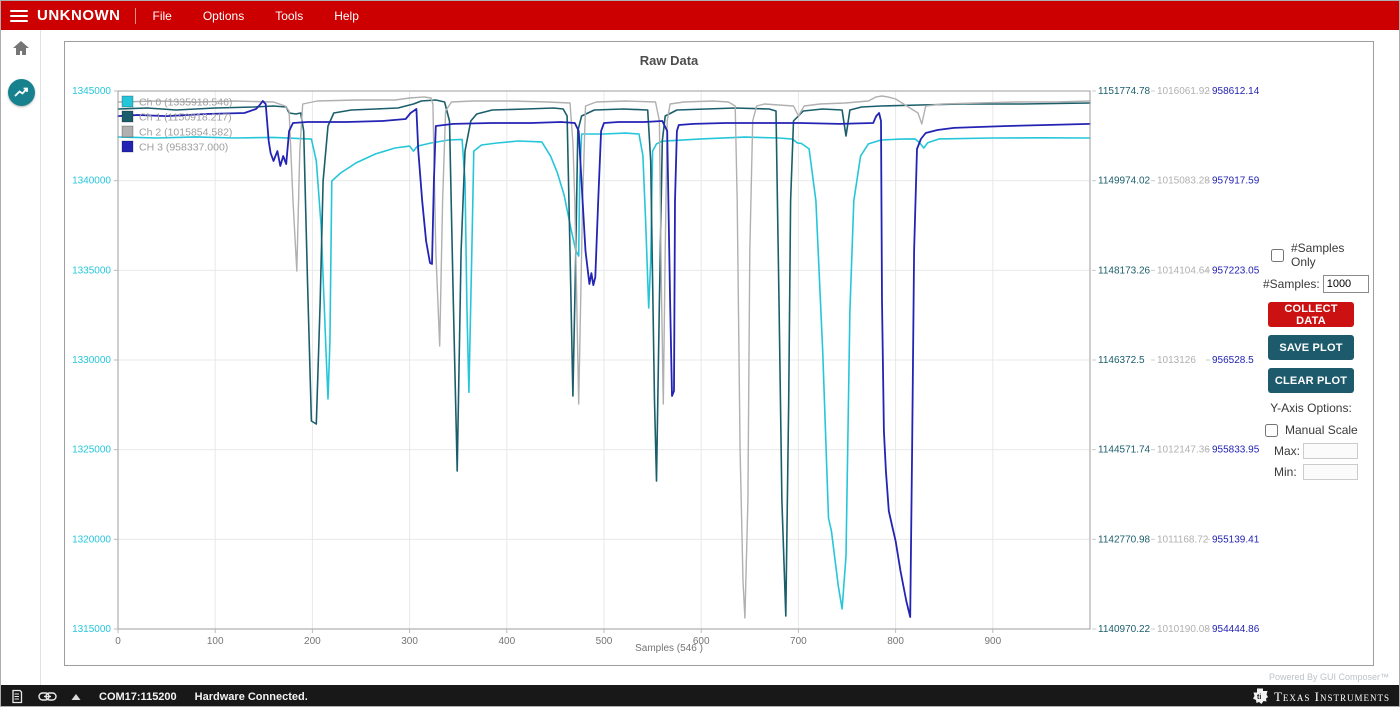  What do you see at coordinates (247, 16) in the screenshot?
I see `menu-bar: File Options Tools Help` at bounding box center [247, 16].